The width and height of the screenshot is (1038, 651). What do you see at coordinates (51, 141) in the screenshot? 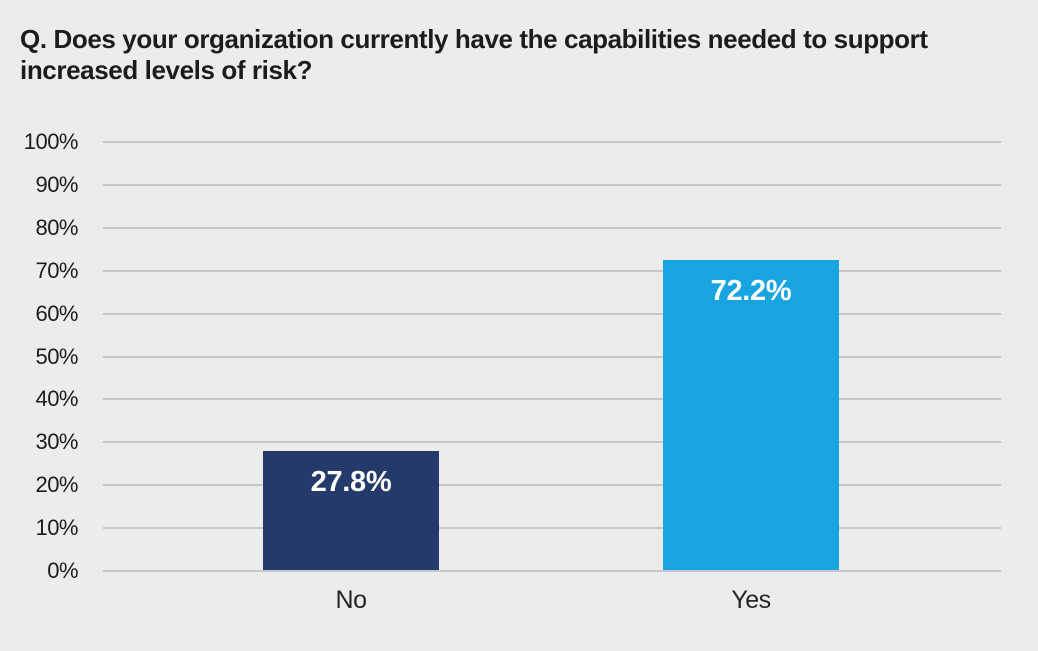
I see `y-tick-label-100: 100%` at bounding box center [51, 141].